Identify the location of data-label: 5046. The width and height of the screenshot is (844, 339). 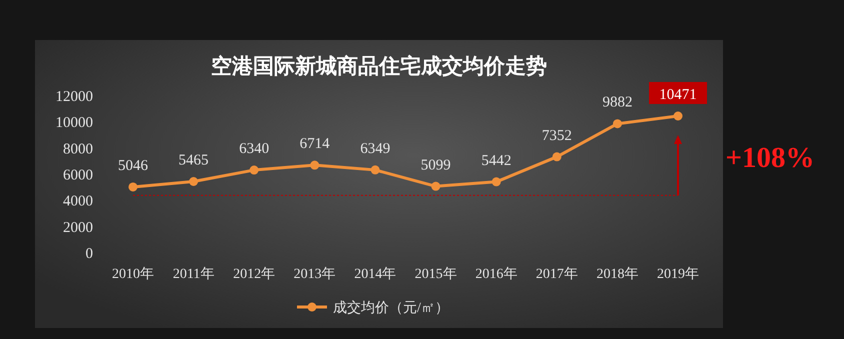
(133, 166).